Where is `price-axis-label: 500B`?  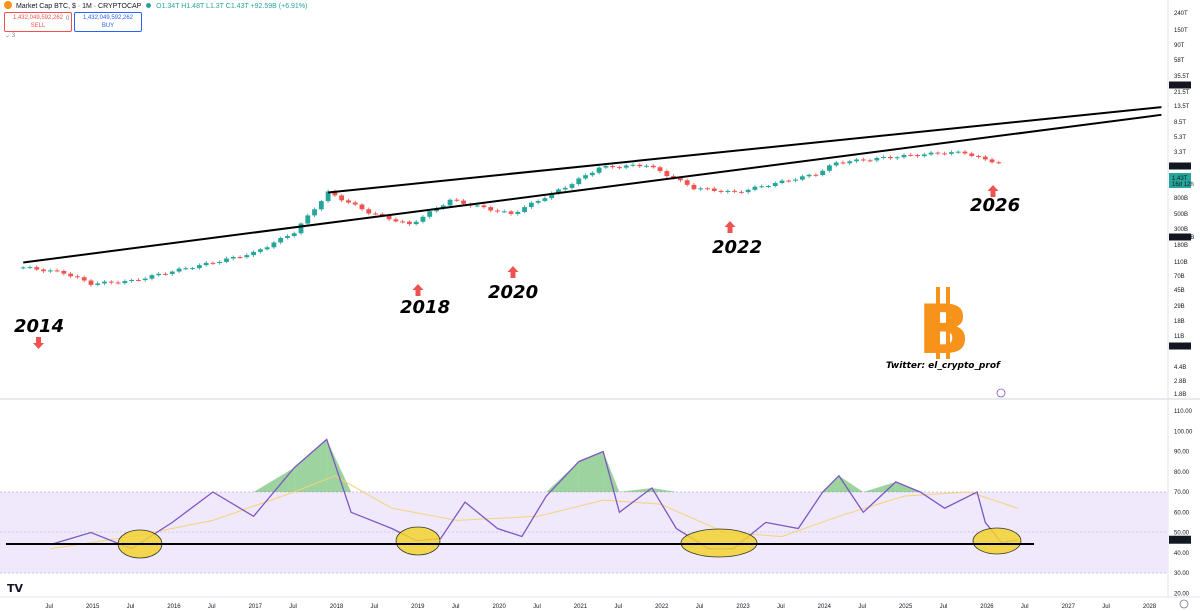
price-axis-label: 500B is located at coordinates (1181, 215).